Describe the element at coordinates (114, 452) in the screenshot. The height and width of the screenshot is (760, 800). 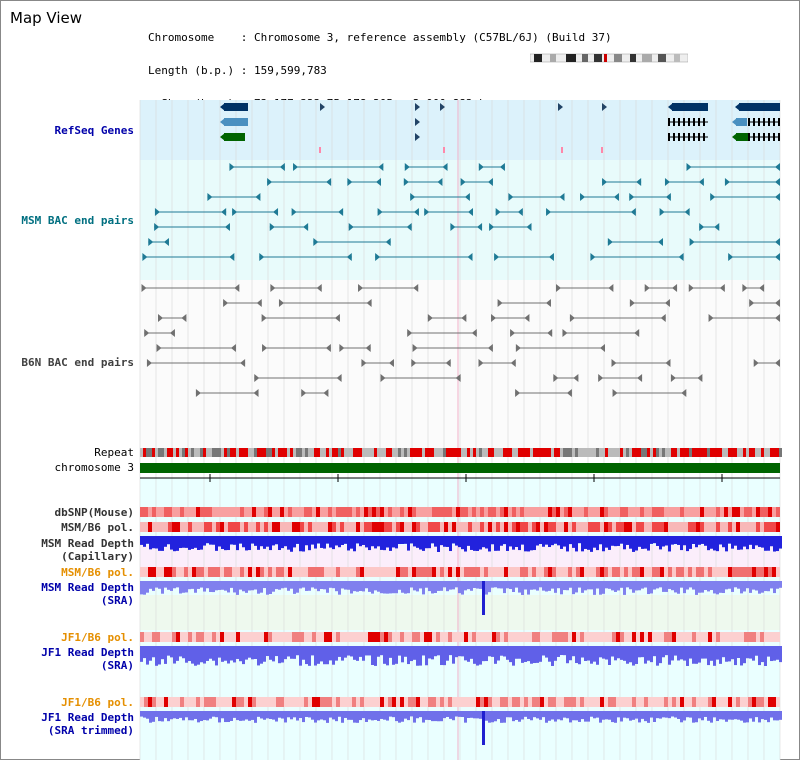
I see `track-label-repeat: Repeat` at that location.